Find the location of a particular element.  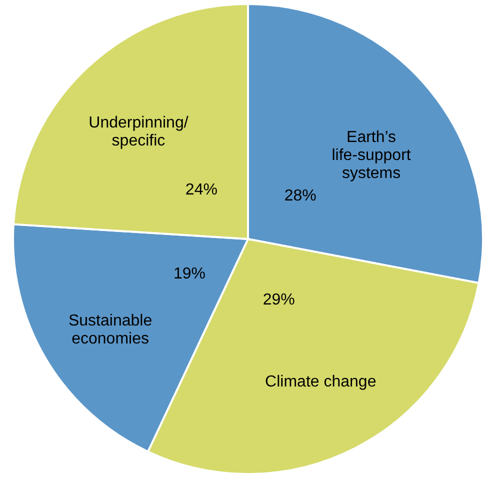

slice-label: Climate change is located at coordinates (320, 382).